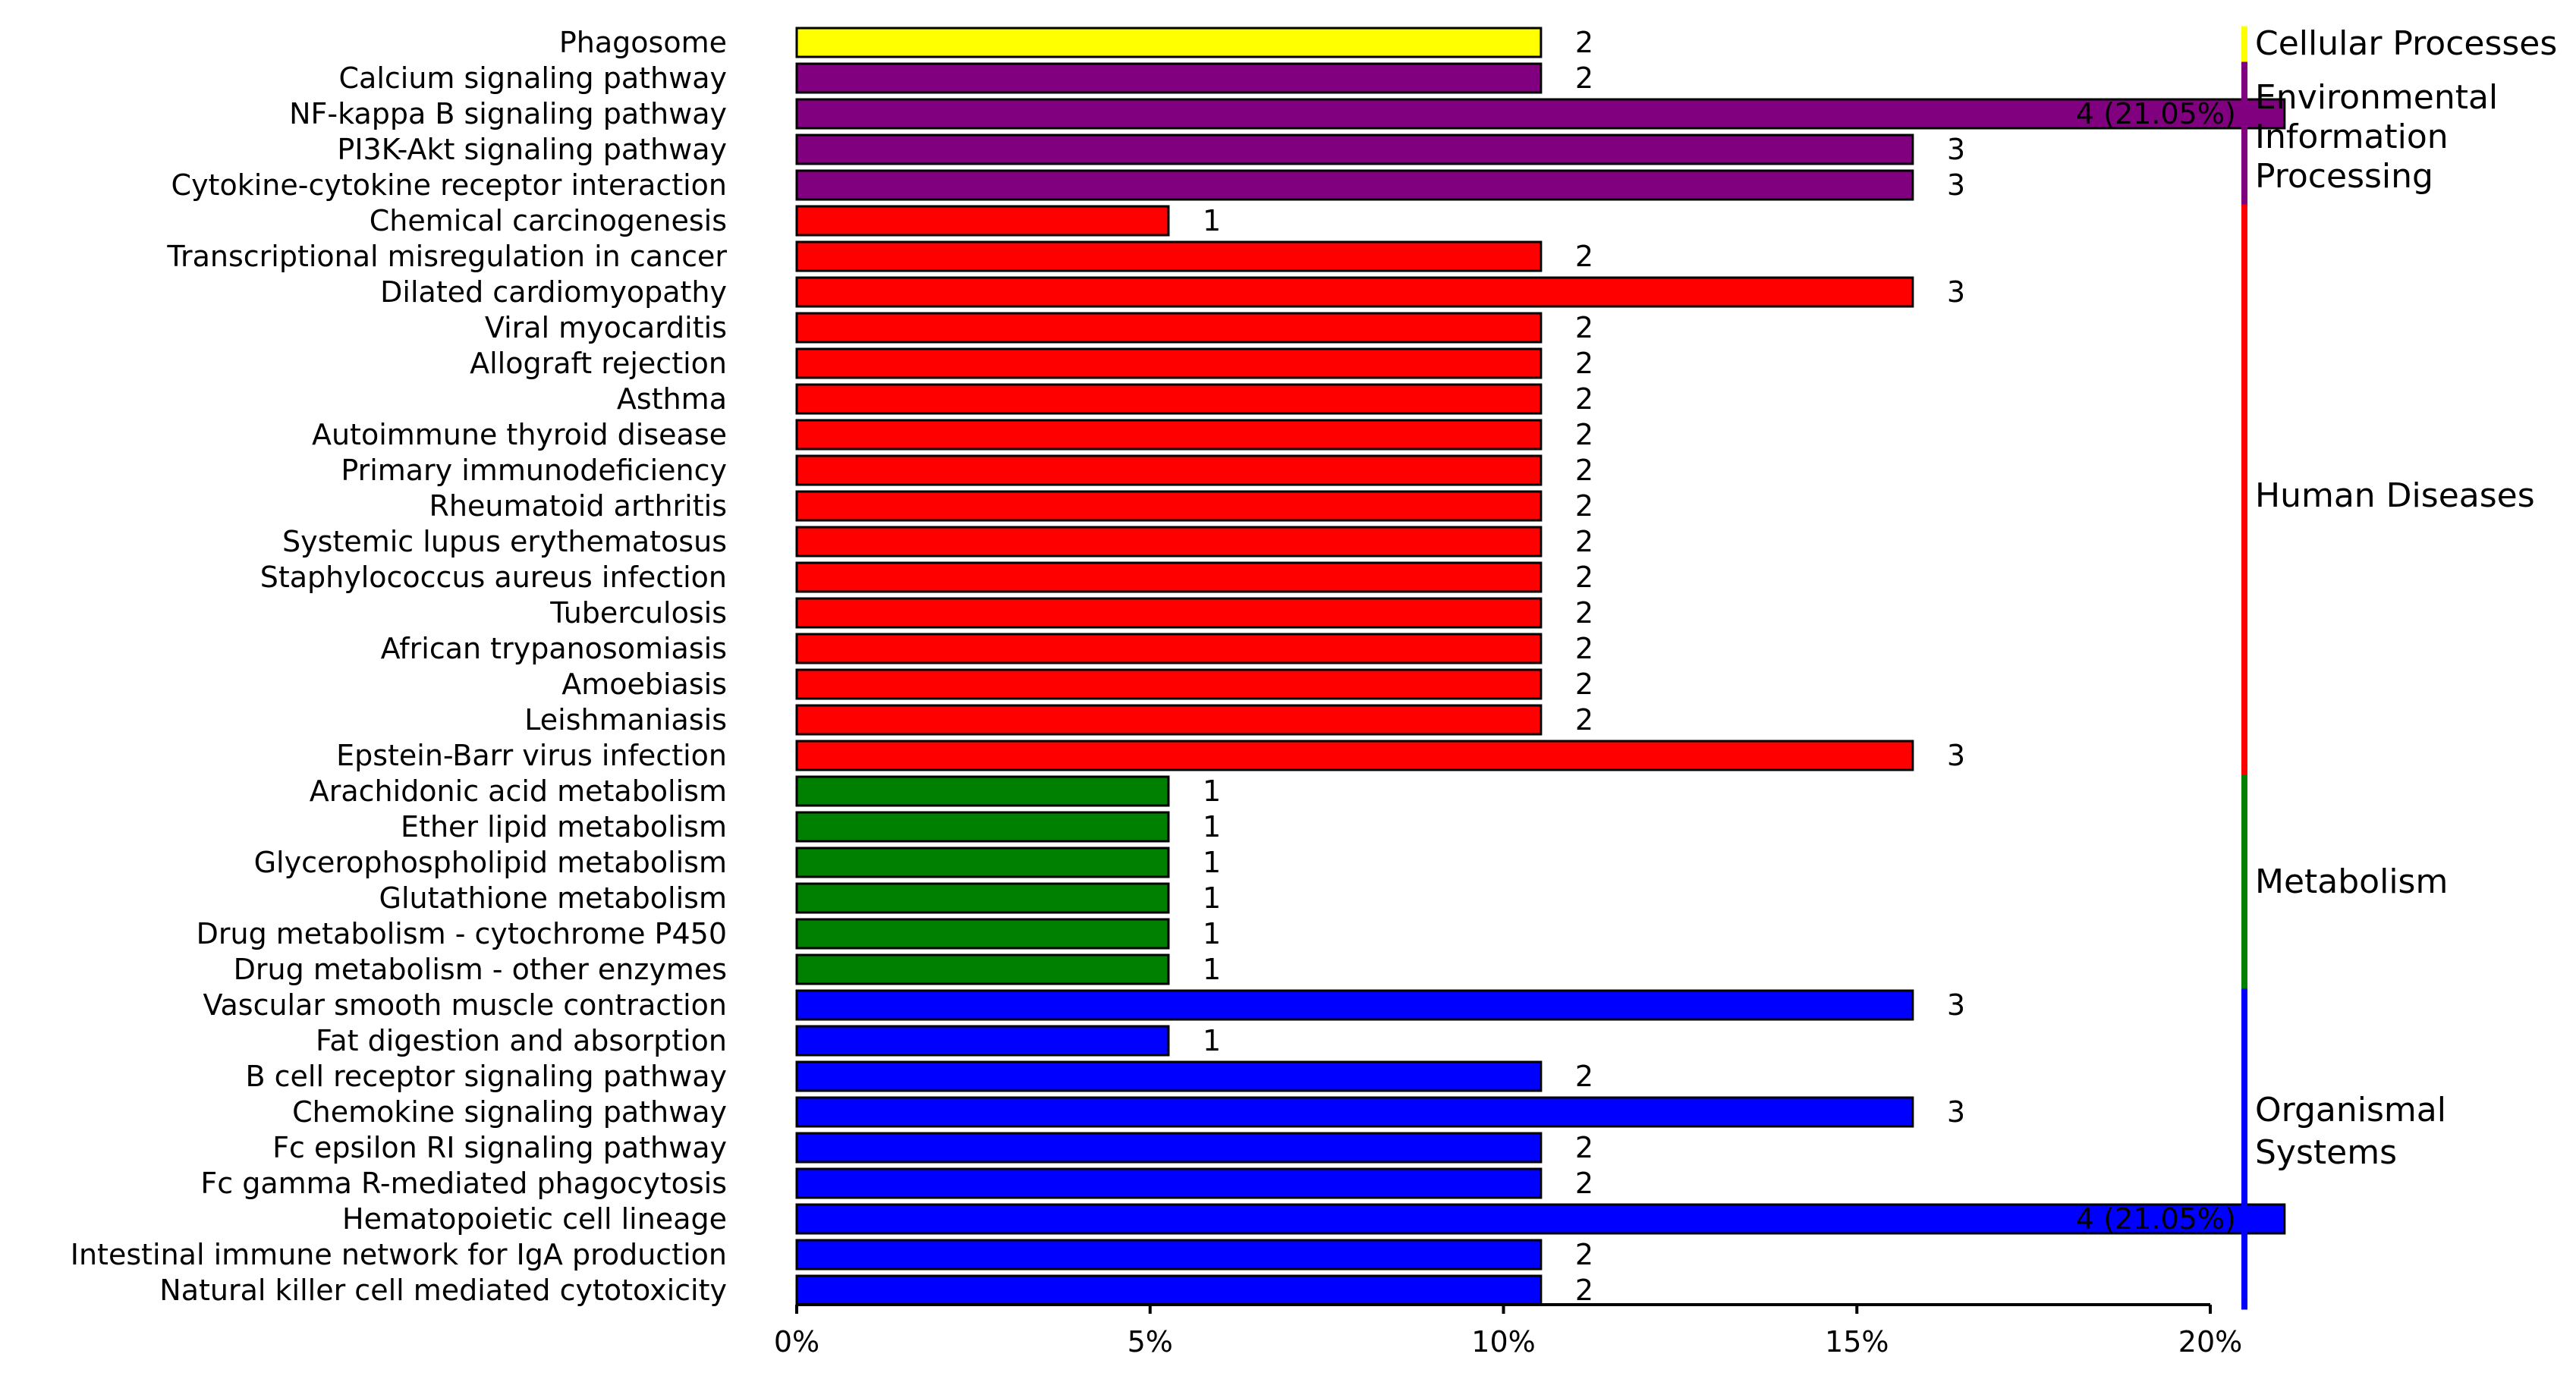  I want to click on category-label: Dilated cardiomyopathy, so click(553, 292).